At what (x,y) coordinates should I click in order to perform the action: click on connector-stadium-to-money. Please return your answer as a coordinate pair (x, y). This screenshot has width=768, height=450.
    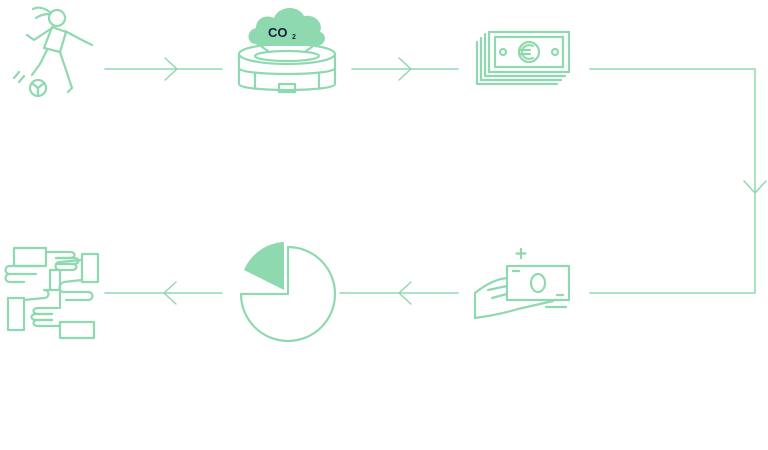
    Looking at the image, I should click on (405, 69).